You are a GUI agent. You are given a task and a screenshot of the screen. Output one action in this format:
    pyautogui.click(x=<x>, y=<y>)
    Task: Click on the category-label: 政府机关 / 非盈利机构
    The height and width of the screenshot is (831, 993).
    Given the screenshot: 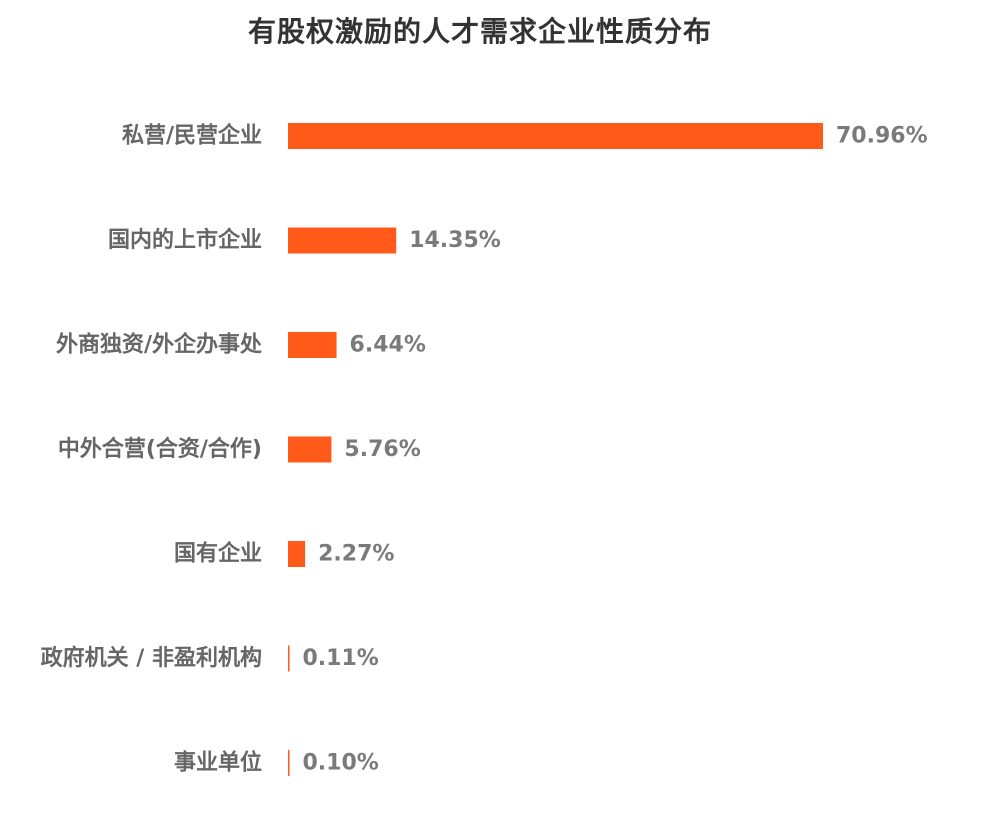 What is the action you would take?
    pyautogui.click(x=151, y=658)
    